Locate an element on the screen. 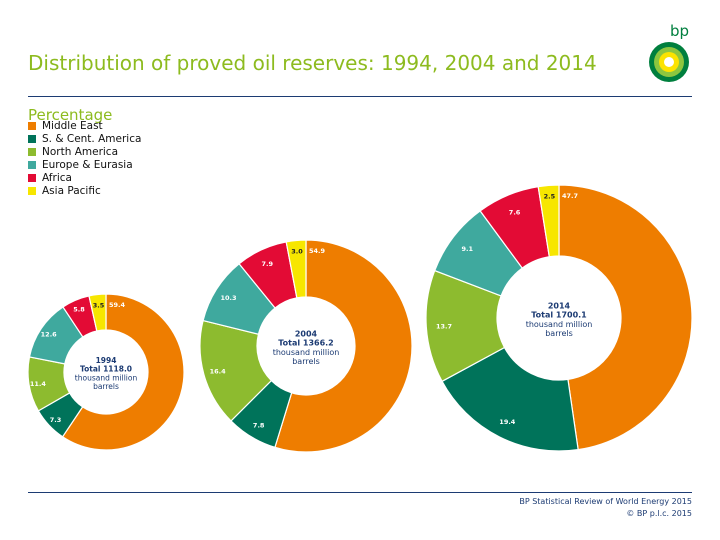  slice-value-label: 11.4 is located at coordinates (38, 384).